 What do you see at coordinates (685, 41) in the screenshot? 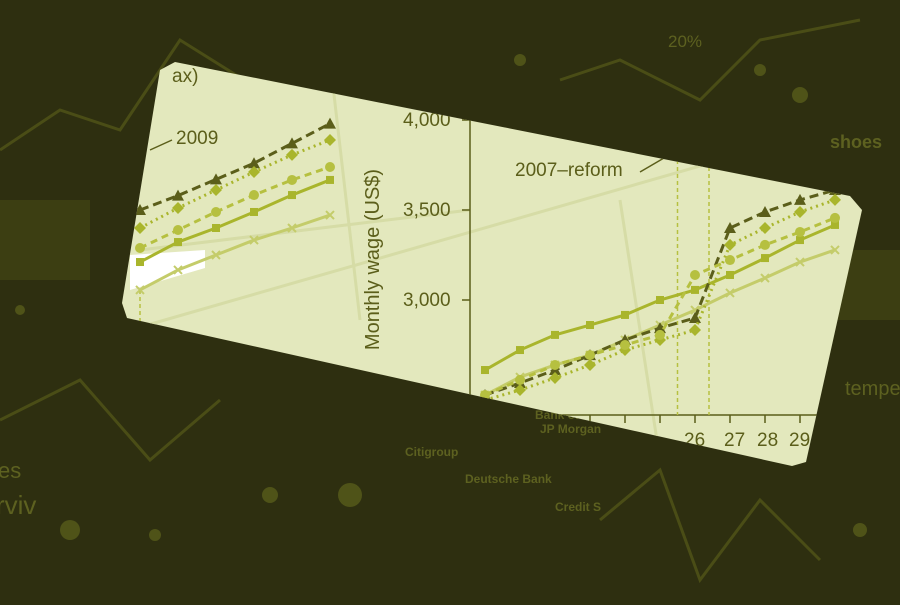
I see `bg-label: 20%` at bounding box center [685, 41].